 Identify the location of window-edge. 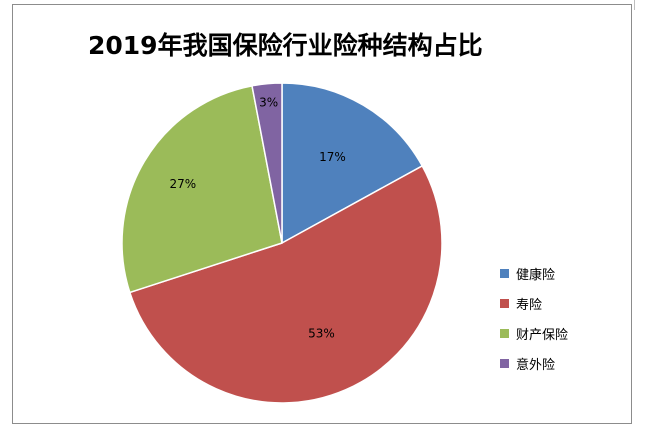
(634, 5).